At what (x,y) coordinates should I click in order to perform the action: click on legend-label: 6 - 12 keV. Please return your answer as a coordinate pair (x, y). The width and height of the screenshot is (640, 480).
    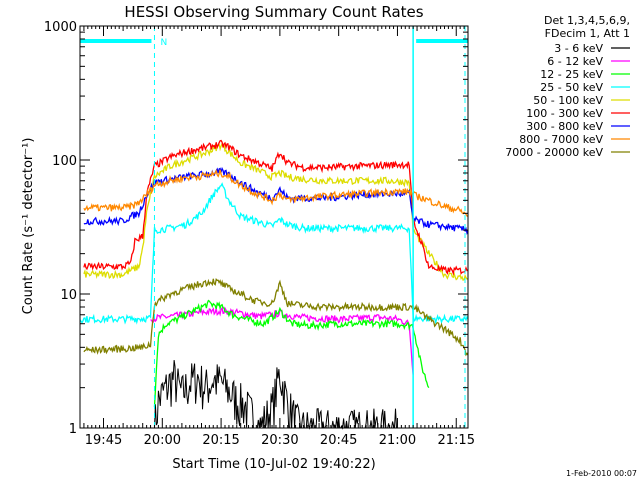
    Looking at the image, I should click on (575, 61).